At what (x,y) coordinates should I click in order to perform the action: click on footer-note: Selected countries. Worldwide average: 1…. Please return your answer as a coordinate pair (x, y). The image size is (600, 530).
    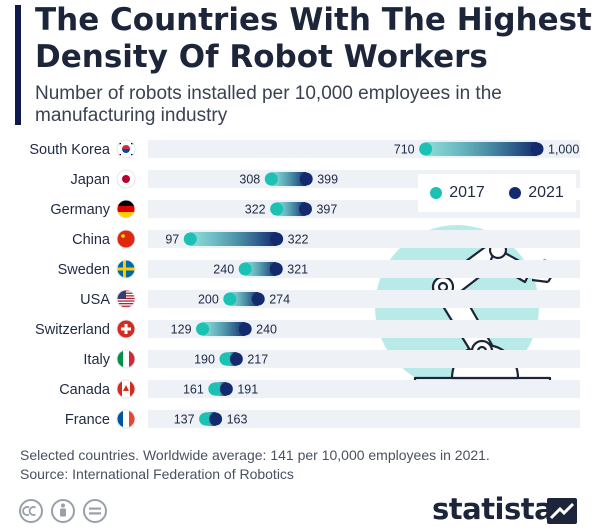
    Looking at the image, I should click on (255, 455).